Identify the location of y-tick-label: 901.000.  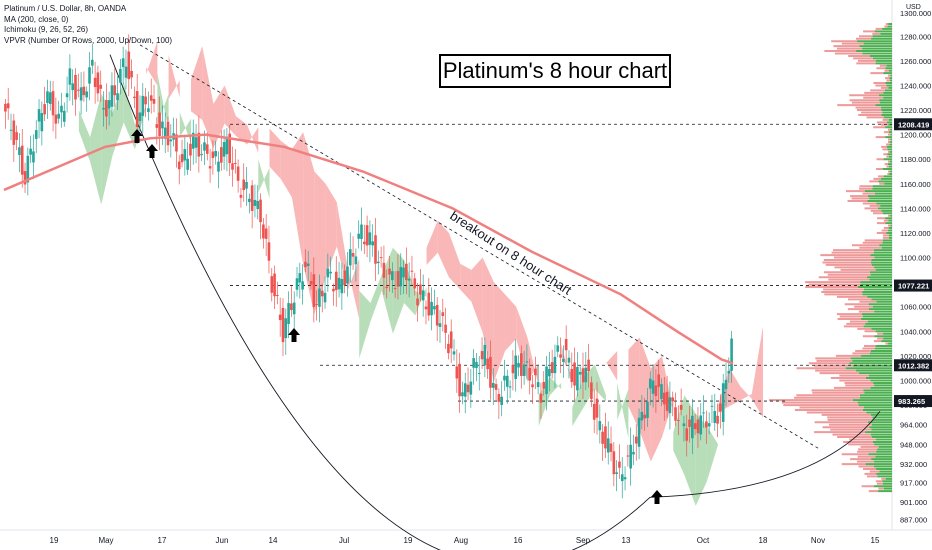
(913, 502).